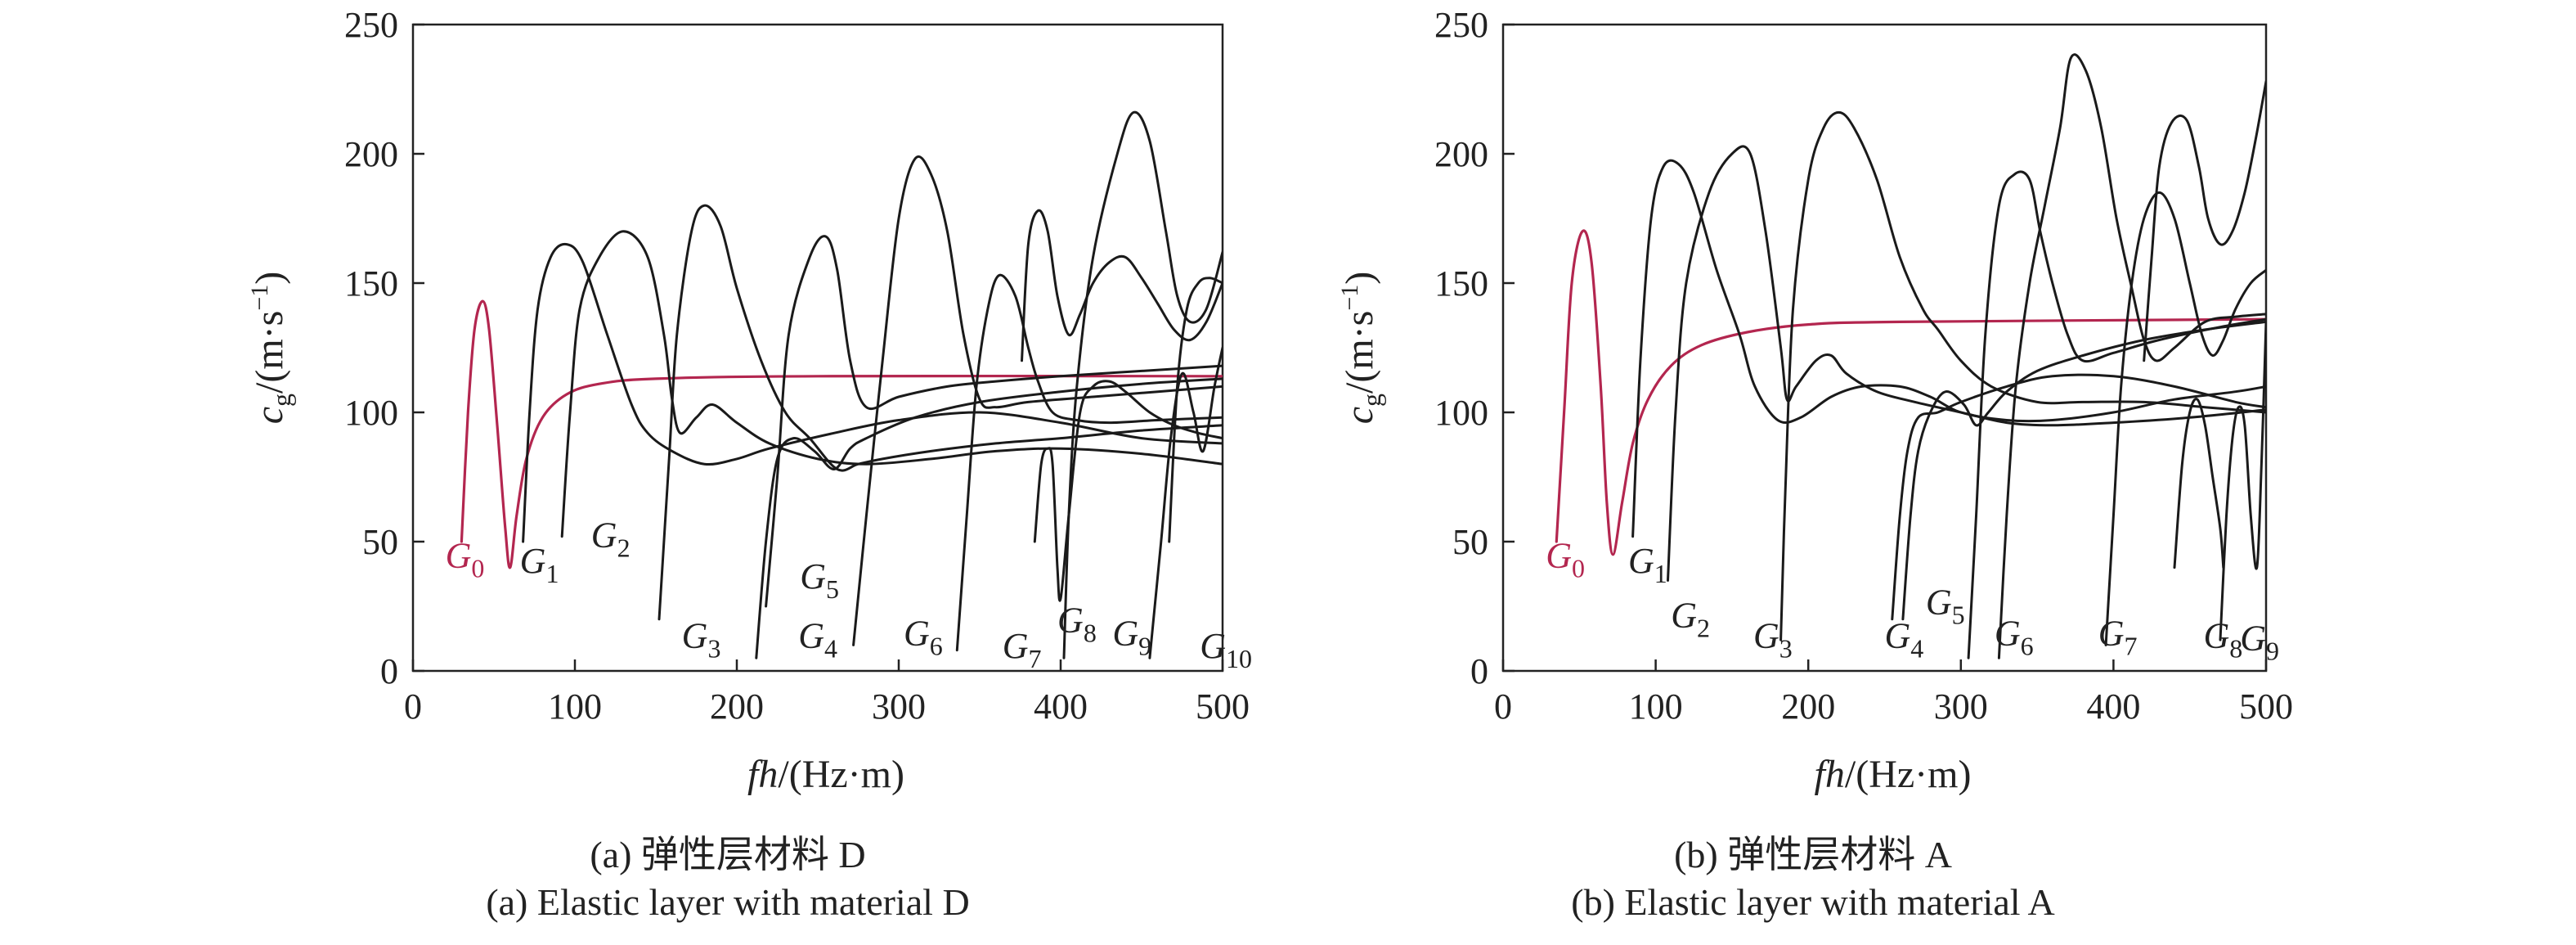 This screenshot has width=2576, height=945. I want to click on mode-label-b-g2: G2, so click(1690, 618).